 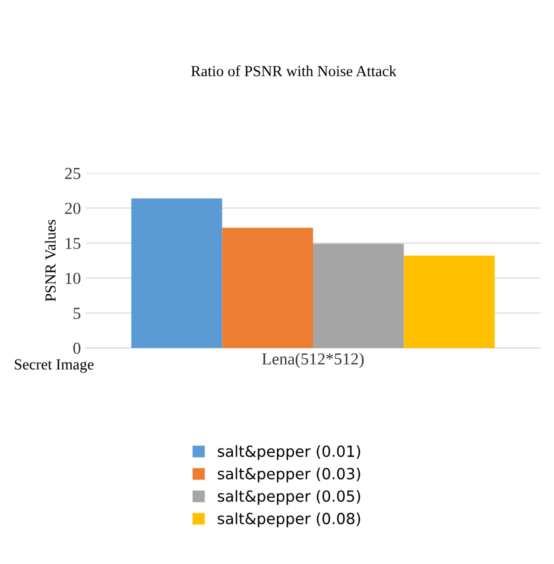 I want to click on y-axis-title: PSNR Values, so click(x=50, y=261).